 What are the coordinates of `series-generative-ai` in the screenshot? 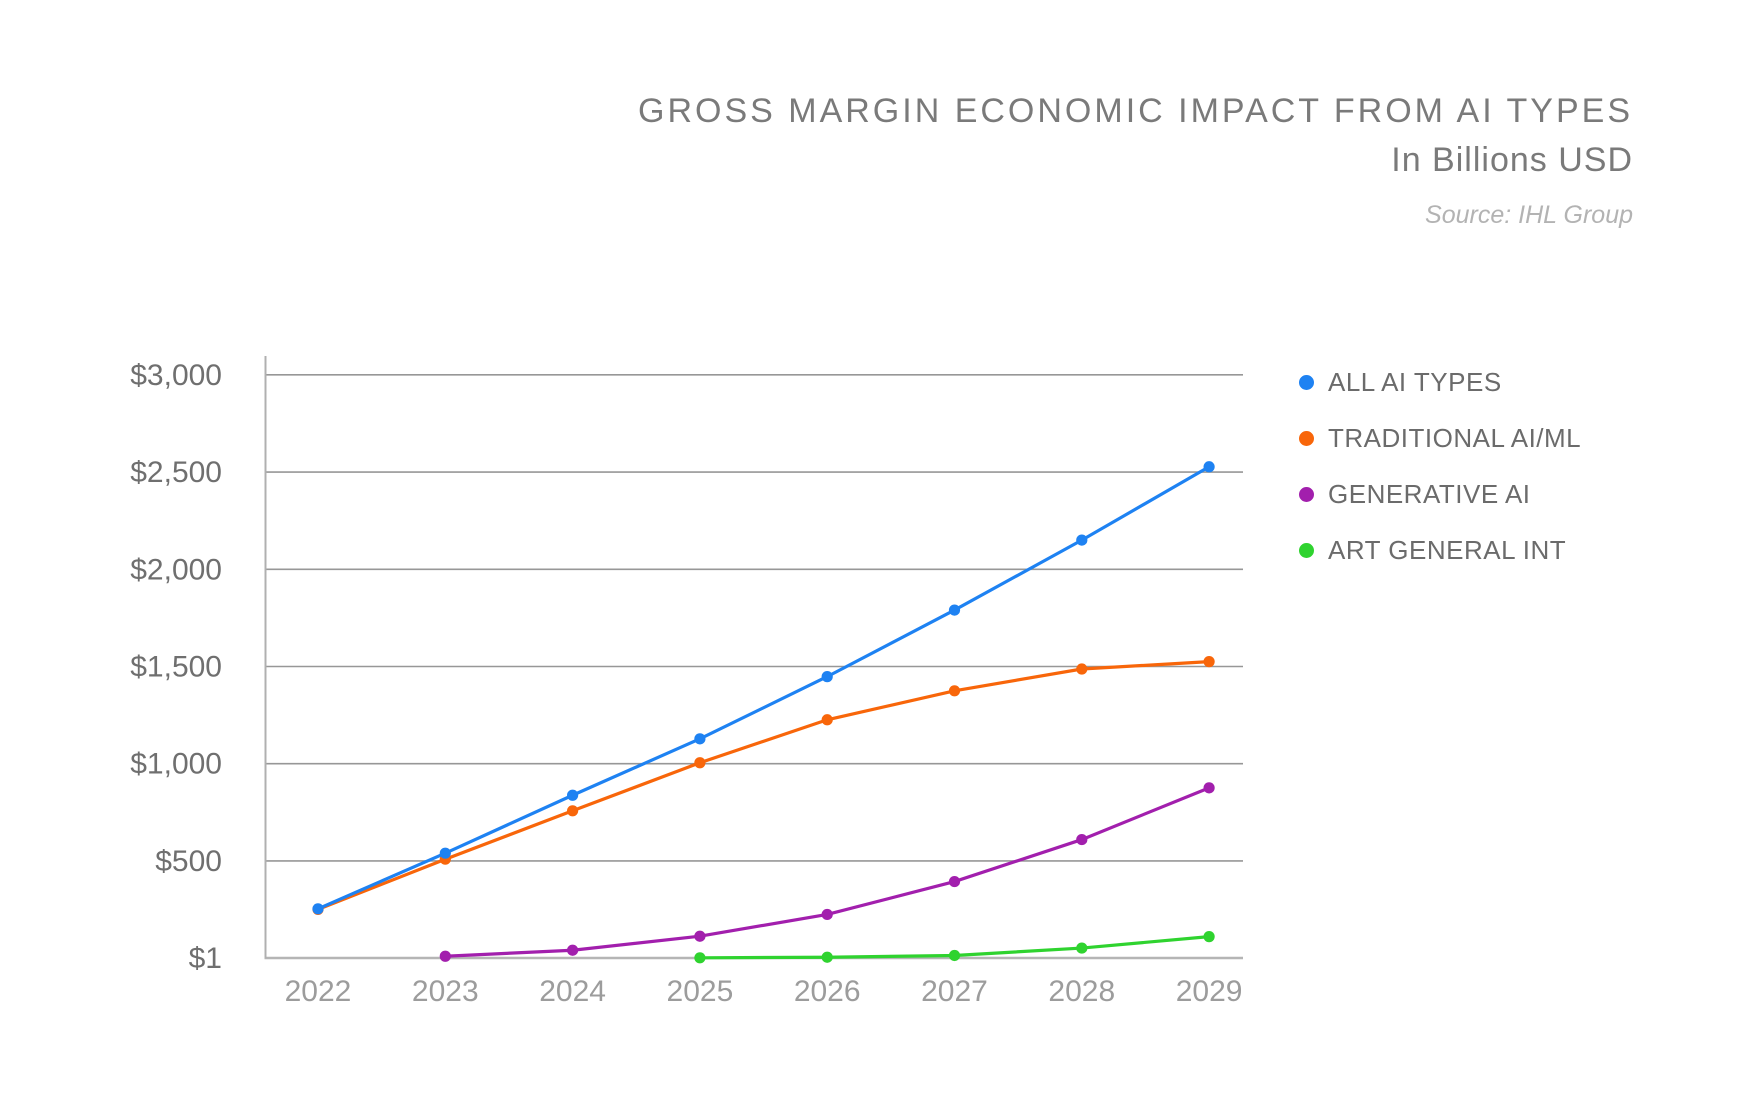 It's located at (827, 872).